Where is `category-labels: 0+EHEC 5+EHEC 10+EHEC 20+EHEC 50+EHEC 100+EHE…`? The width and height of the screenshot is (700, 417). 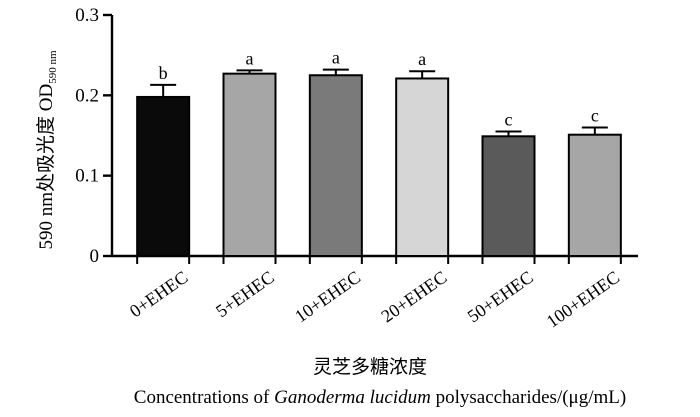
category-labels: 0+EHEC 5+EHEC 10+EHEC 20+EHEC 50+EHEC 100+EHE… is located at coordinates (374, 299).